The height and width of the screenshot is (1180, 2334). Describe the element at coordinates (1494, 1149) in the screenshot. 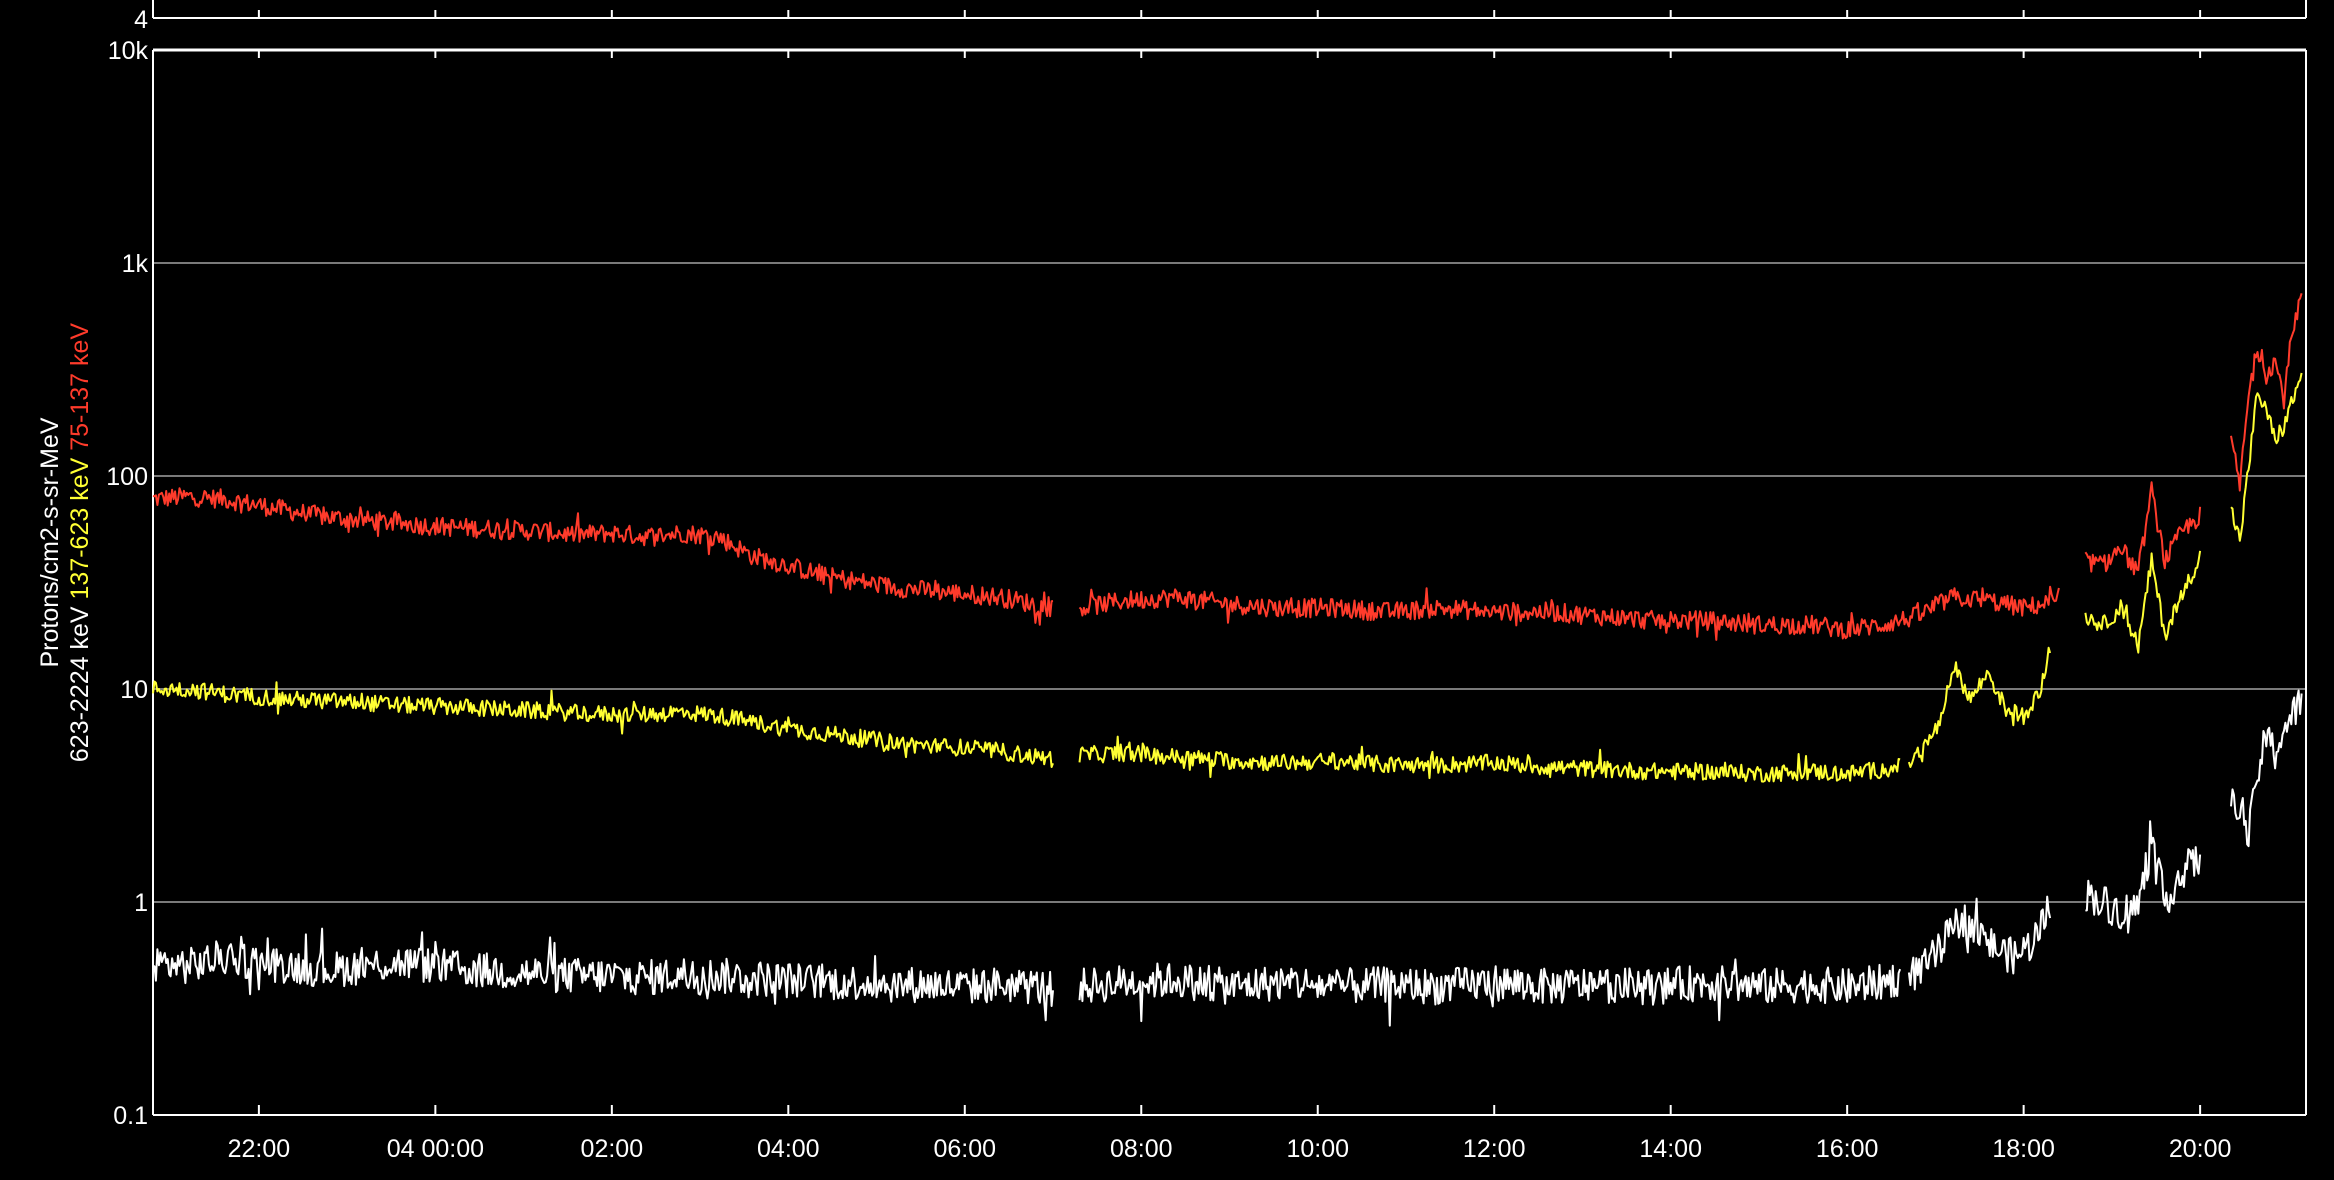

I see `x-tick-label: 12:00` at that location.